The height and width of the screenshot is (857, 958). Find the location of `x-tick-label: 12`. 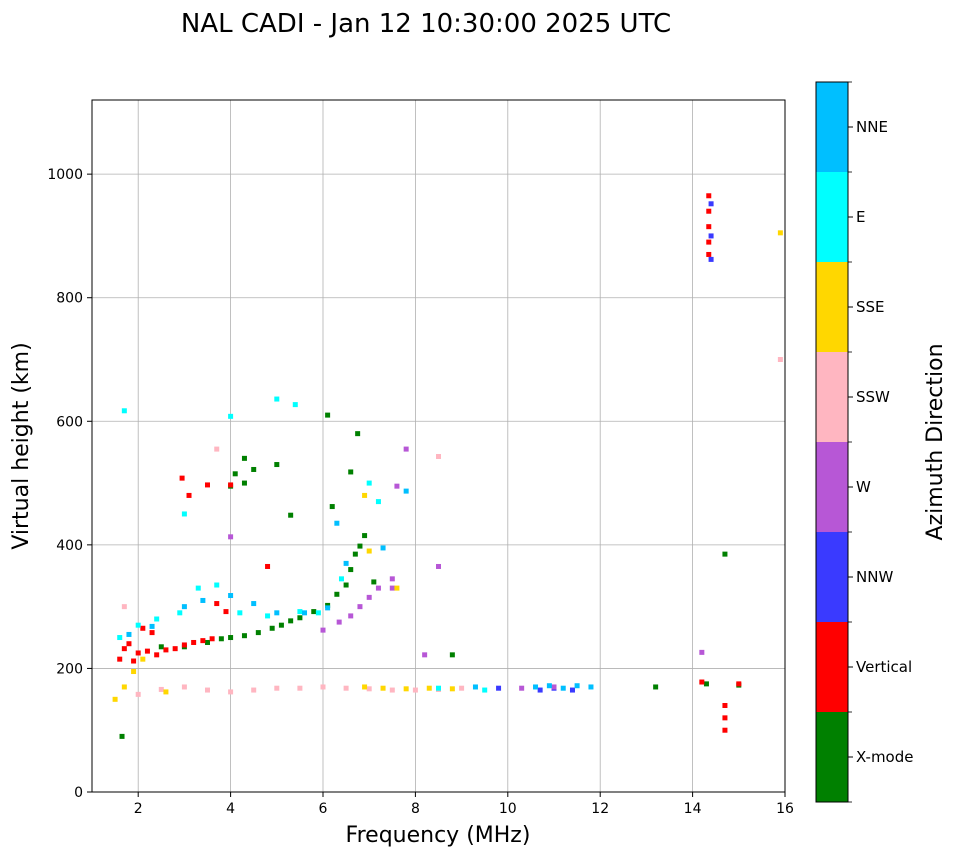

x-tick-label: 12 is located at coordinates (600, 809).